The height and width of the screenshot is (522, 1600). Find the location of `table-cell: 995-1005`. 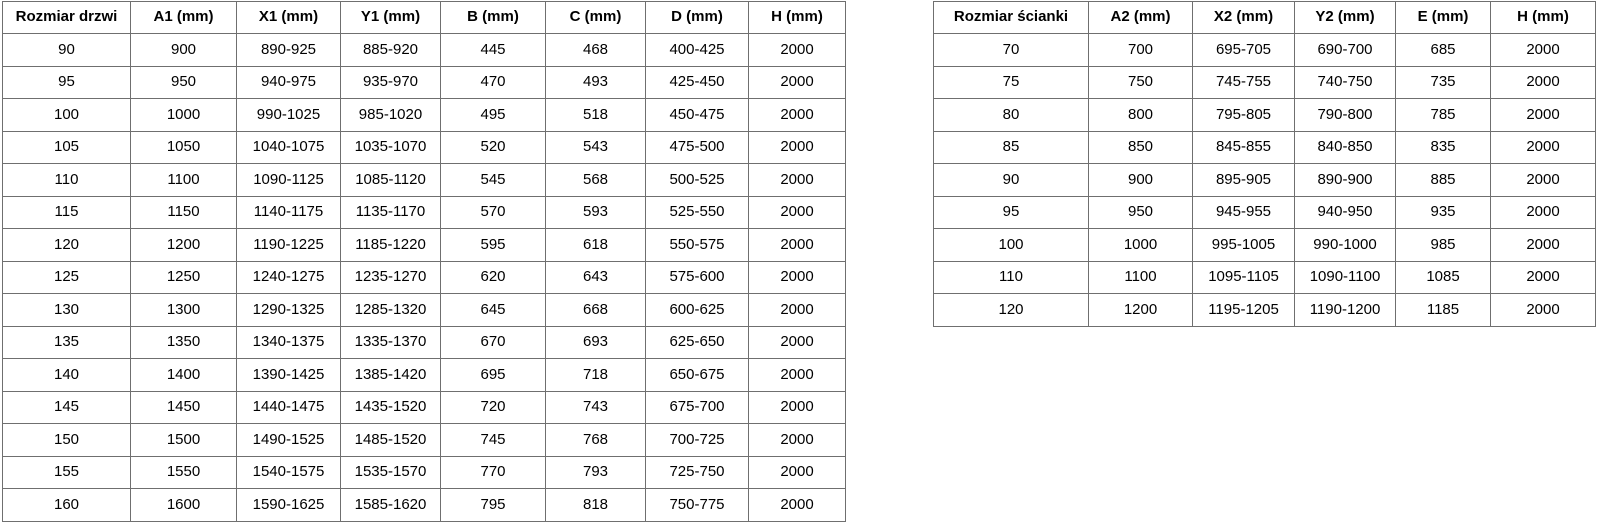

table-cell: 995-1005 is located at coordinates (1243, 245).